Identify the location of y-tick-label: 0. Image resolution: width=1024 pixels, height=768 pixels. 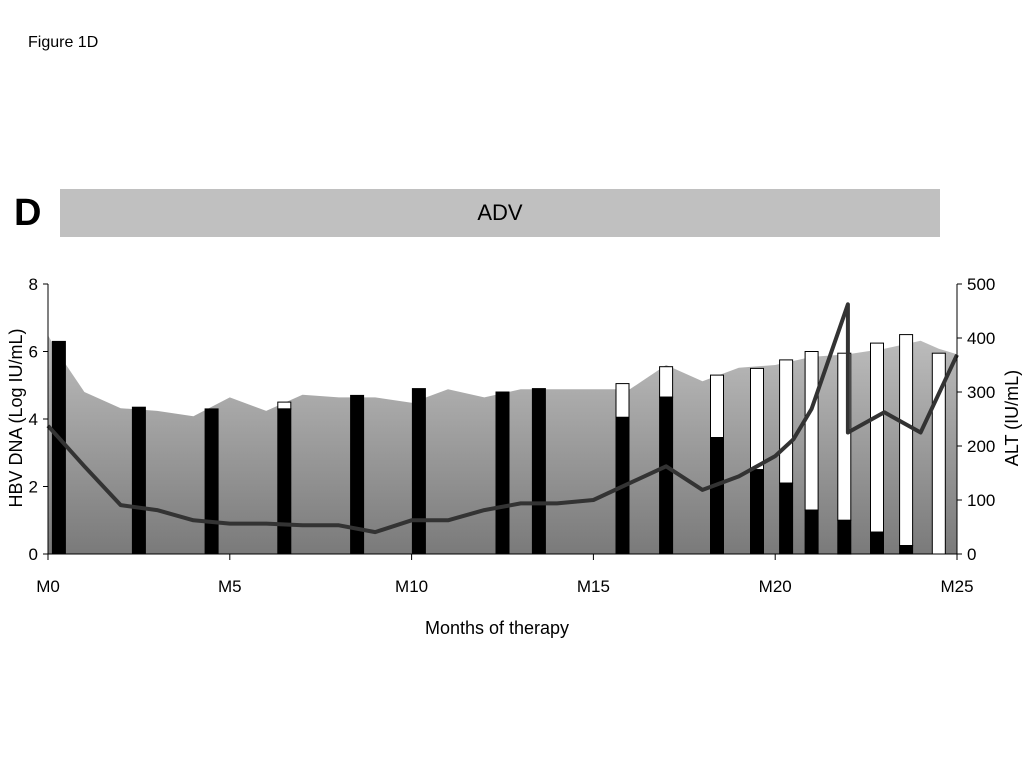
(33, 554).